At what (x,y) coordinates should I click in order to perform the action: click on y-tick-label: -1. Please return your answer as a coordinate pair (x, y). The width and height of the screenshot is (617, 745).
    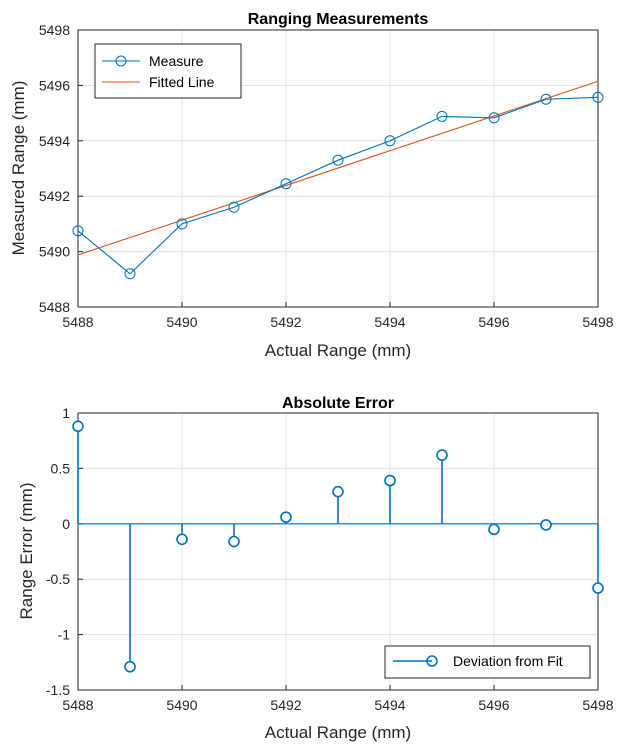
    Looking at the image, I should click on (64, 635).